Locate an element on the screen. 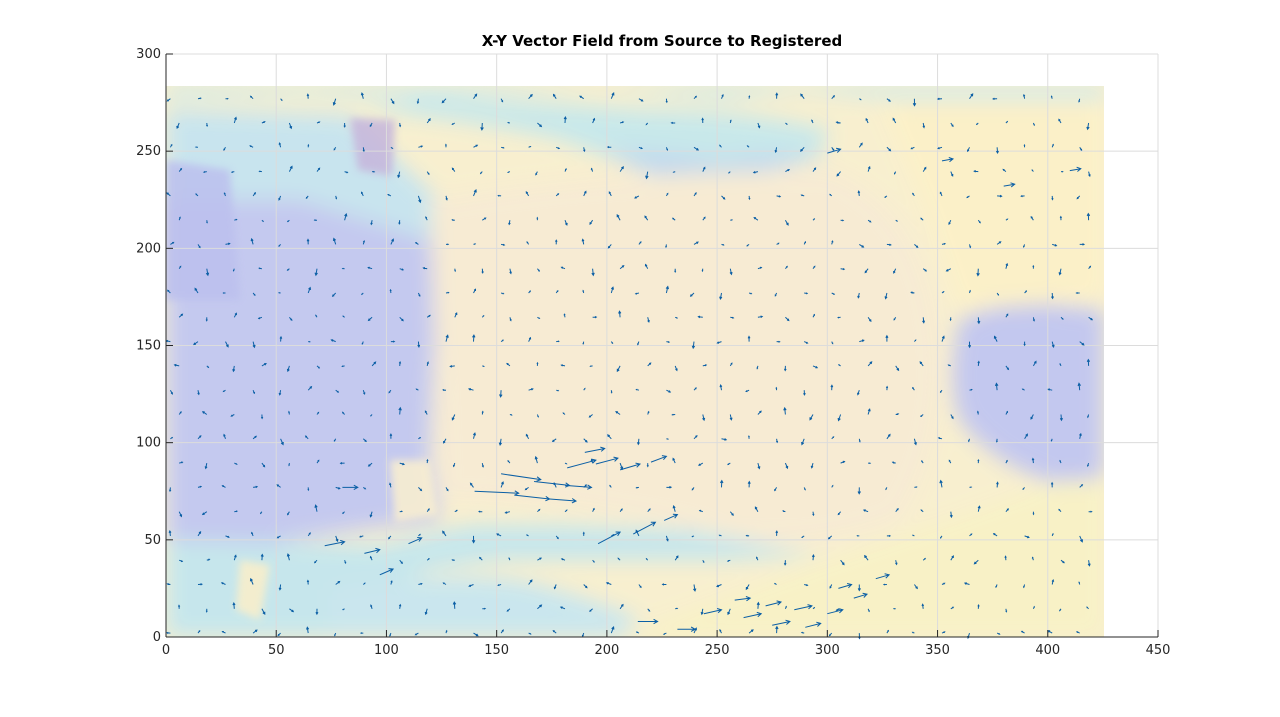 This screenshot has height=717, width=1280. x-tick-label: 250 is located at coordinates (717, 650).